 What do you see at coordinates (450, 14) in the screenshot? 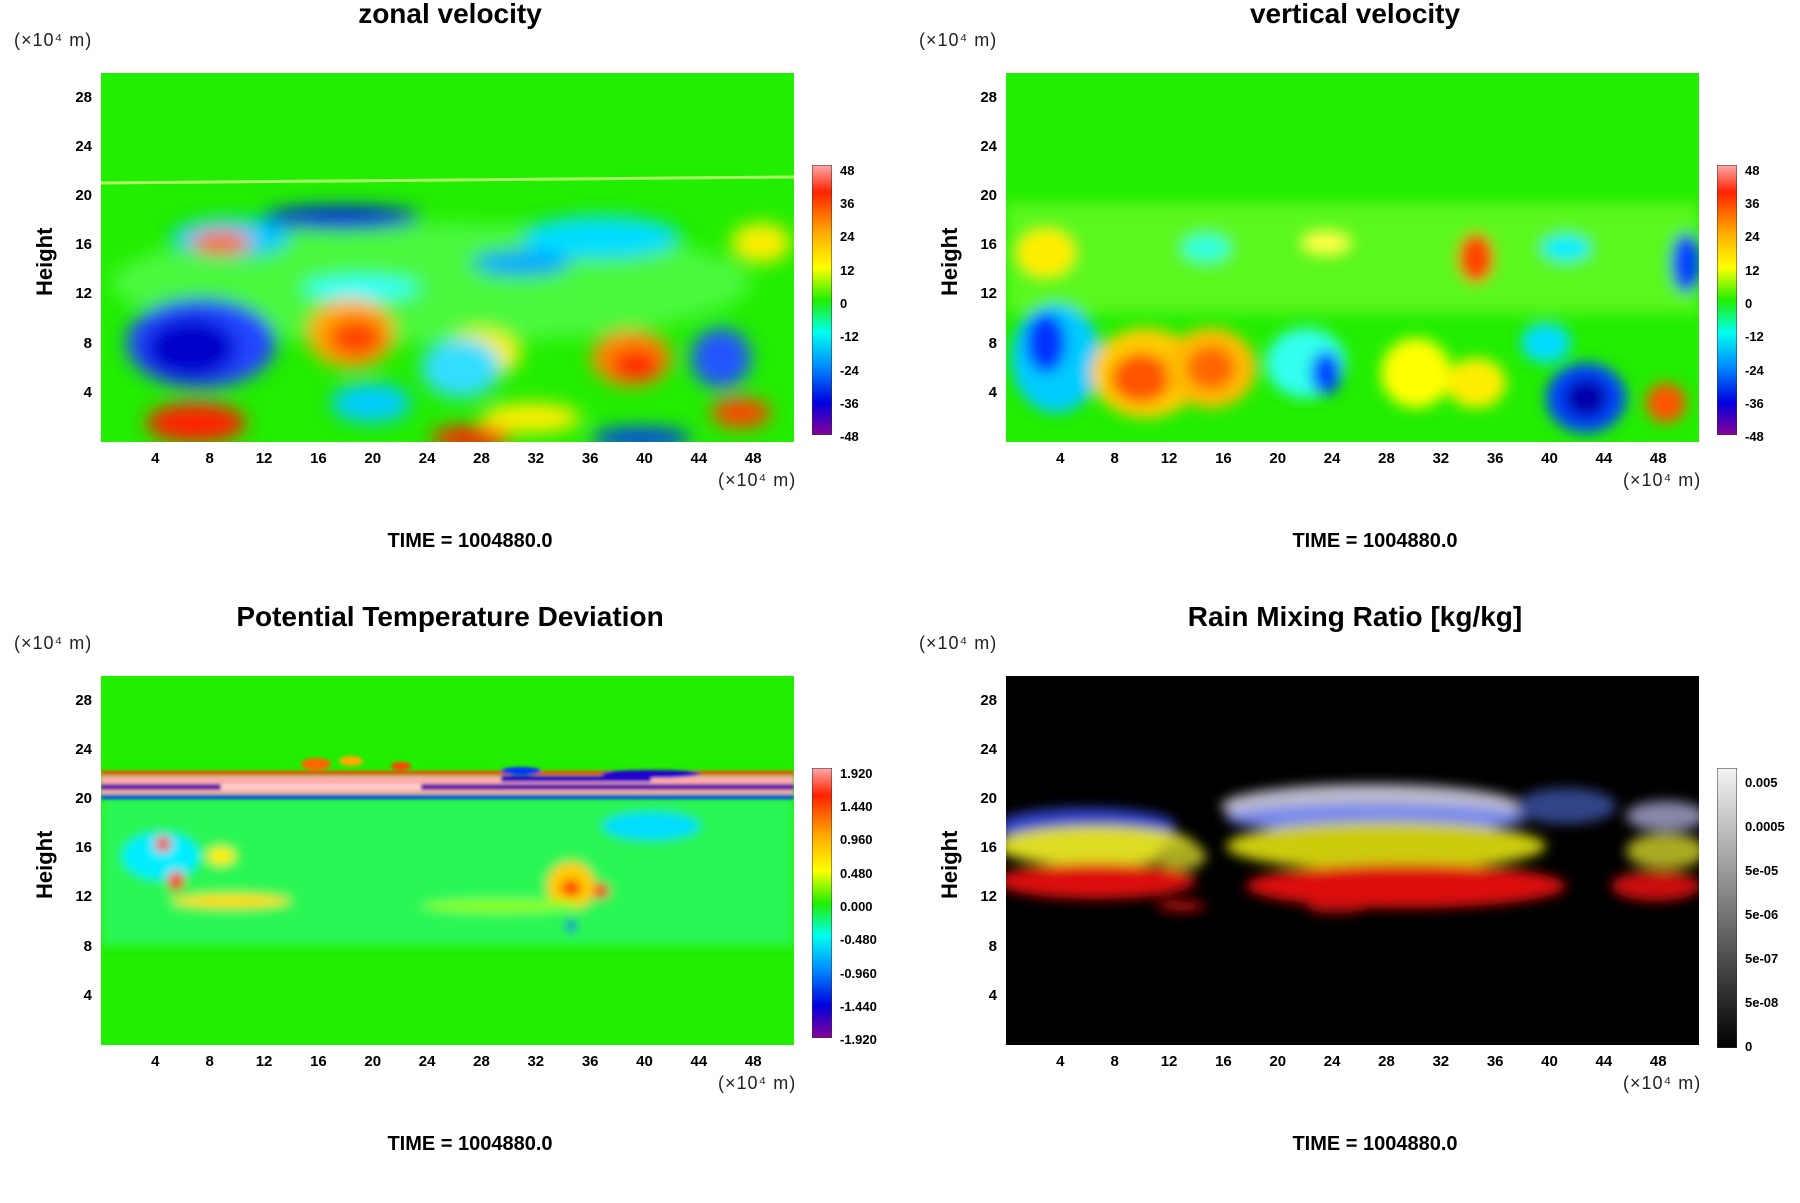
I see `chart-title: zonal velocity` at bounding box center [450, 14].